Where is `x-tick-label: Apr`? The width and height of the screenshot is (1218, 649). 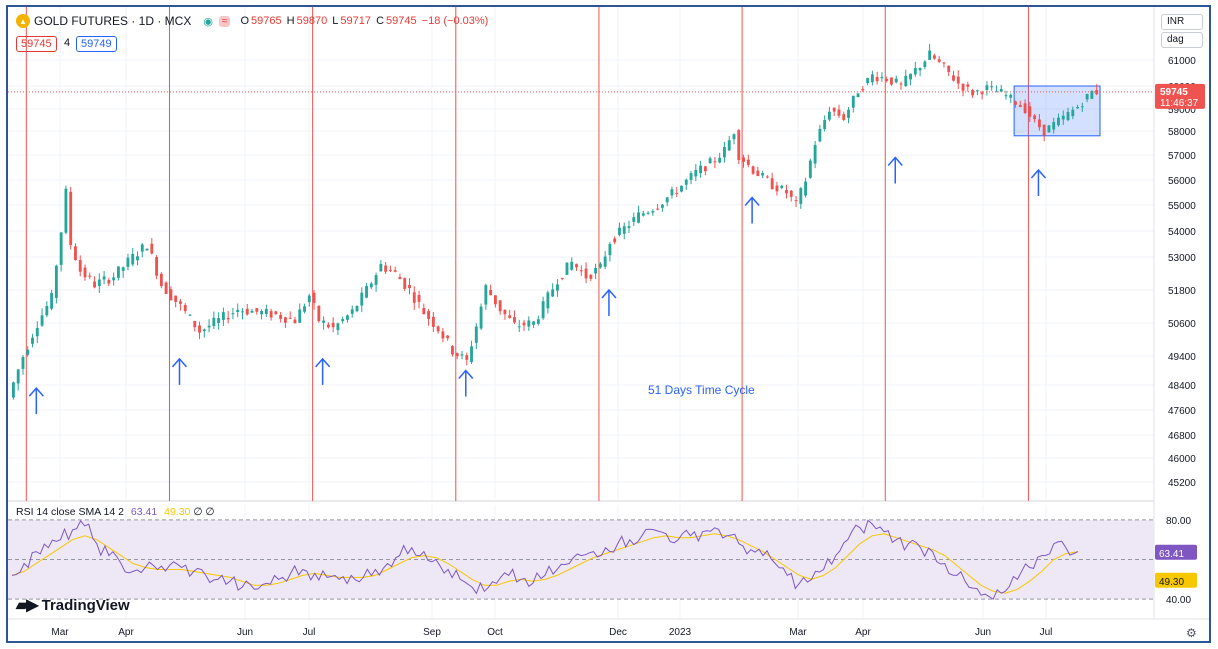 x-tick-label: Apr is located at coordinates (863, 632).